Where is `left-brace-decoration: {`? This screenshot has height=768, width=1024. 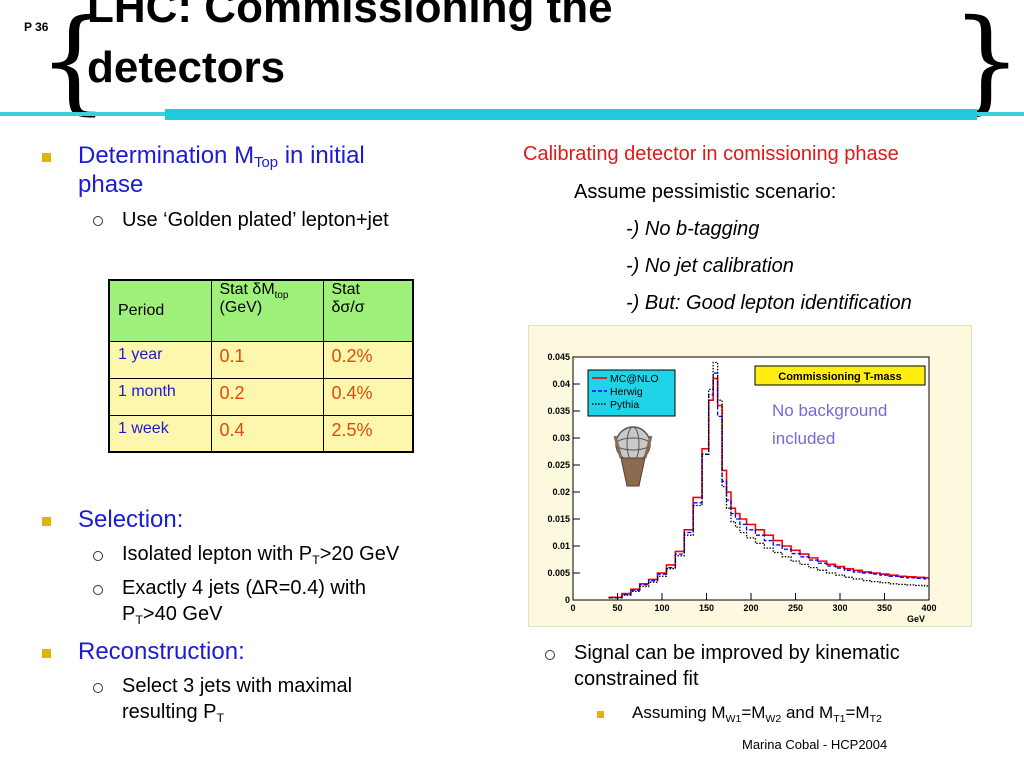
left-brace-decoration: { is located at coordinates (74, 63).